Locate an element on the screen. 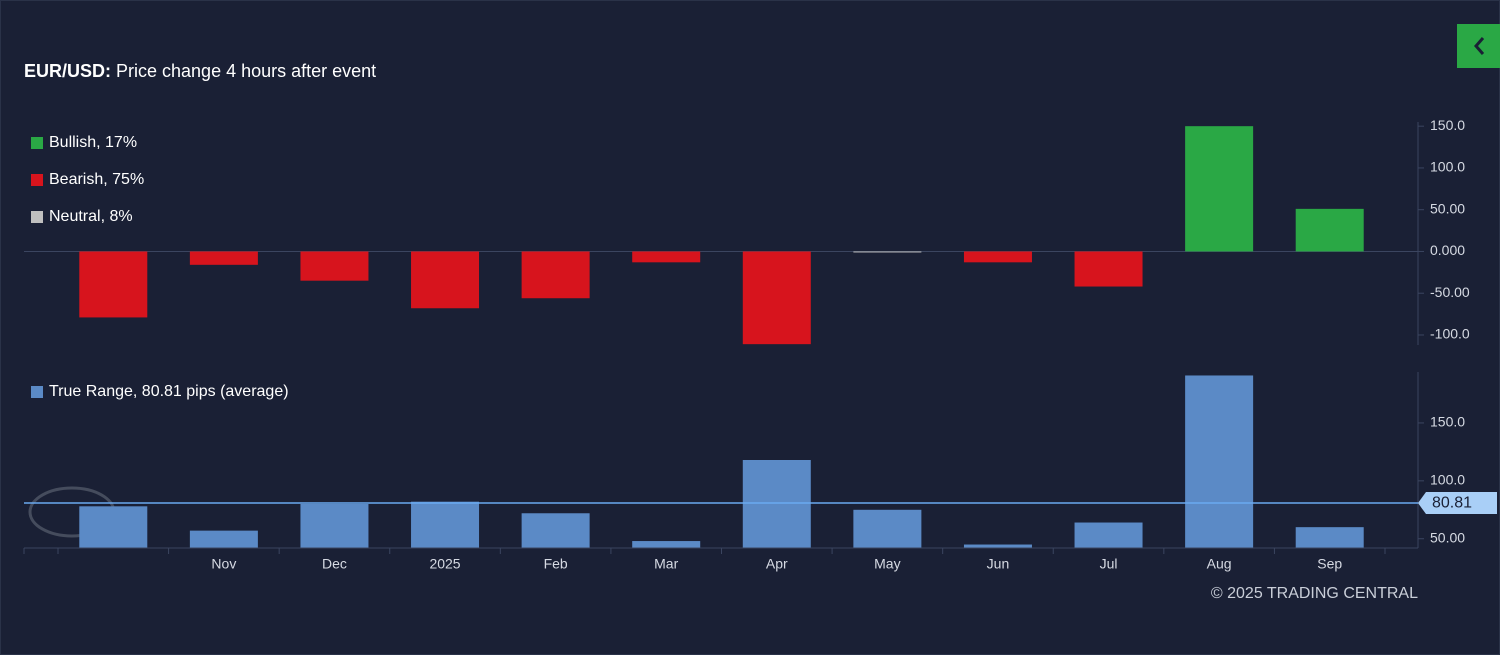 The image size is (1500, 655). chart-title: EUR/USD: Price change 4 hours after event is located at coordinates (200, 71).